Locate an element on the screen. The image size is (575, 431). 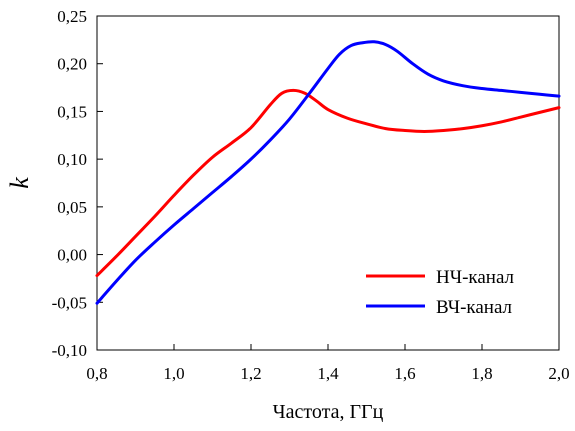
y-tick-label: 0,10 is located at coordinates (72, 159).